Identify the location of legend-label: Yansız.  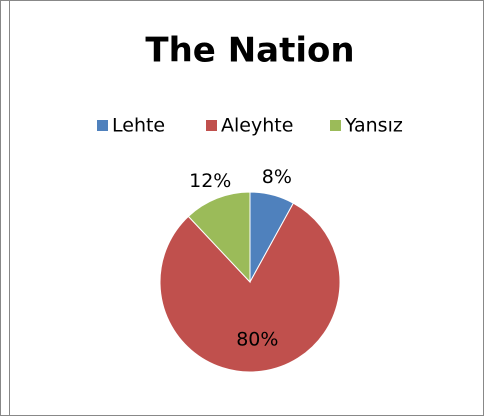
(373, 126).